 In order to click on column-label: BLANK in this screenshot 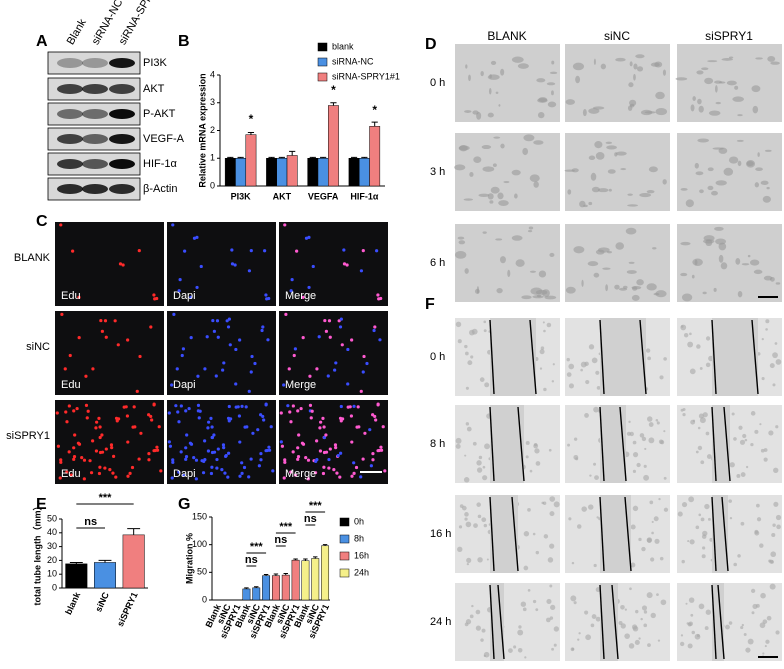, I will do `click(506, 36)`.